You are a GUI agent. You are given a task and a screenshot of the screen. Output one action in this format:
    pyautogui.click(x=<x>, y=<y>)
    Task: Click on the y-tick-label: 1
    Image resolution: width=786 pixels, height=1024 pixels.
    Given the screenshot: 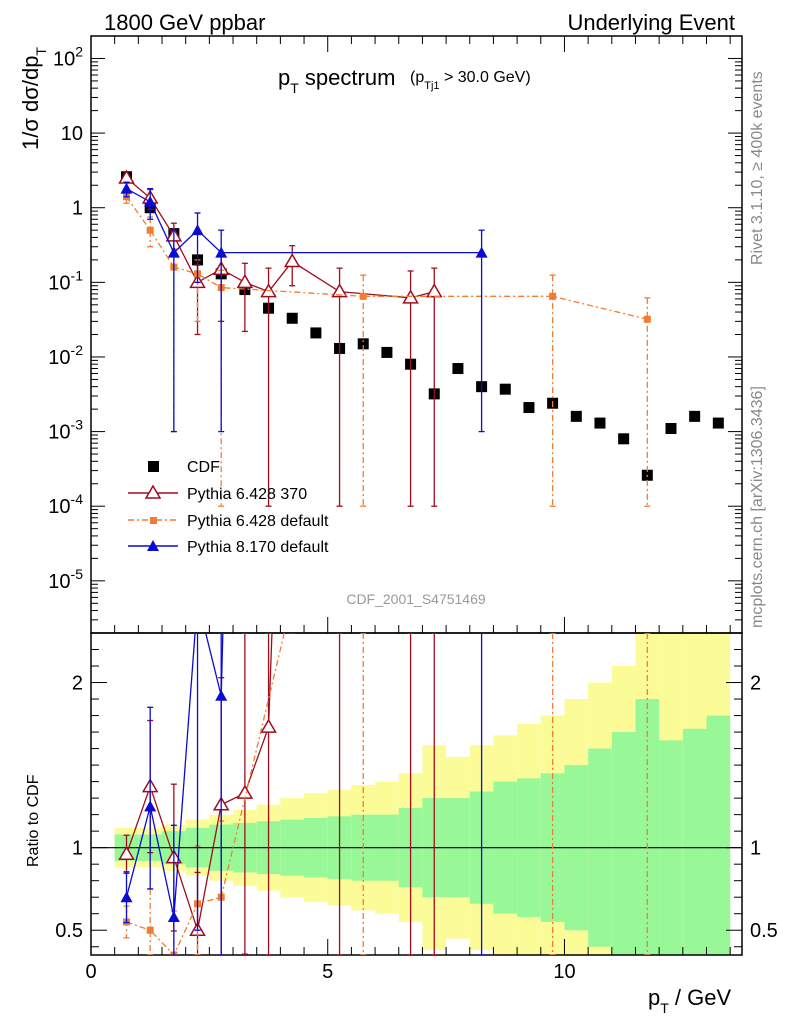 What is the action you would take?
    pyautogui.click(x=77, y=209)
    